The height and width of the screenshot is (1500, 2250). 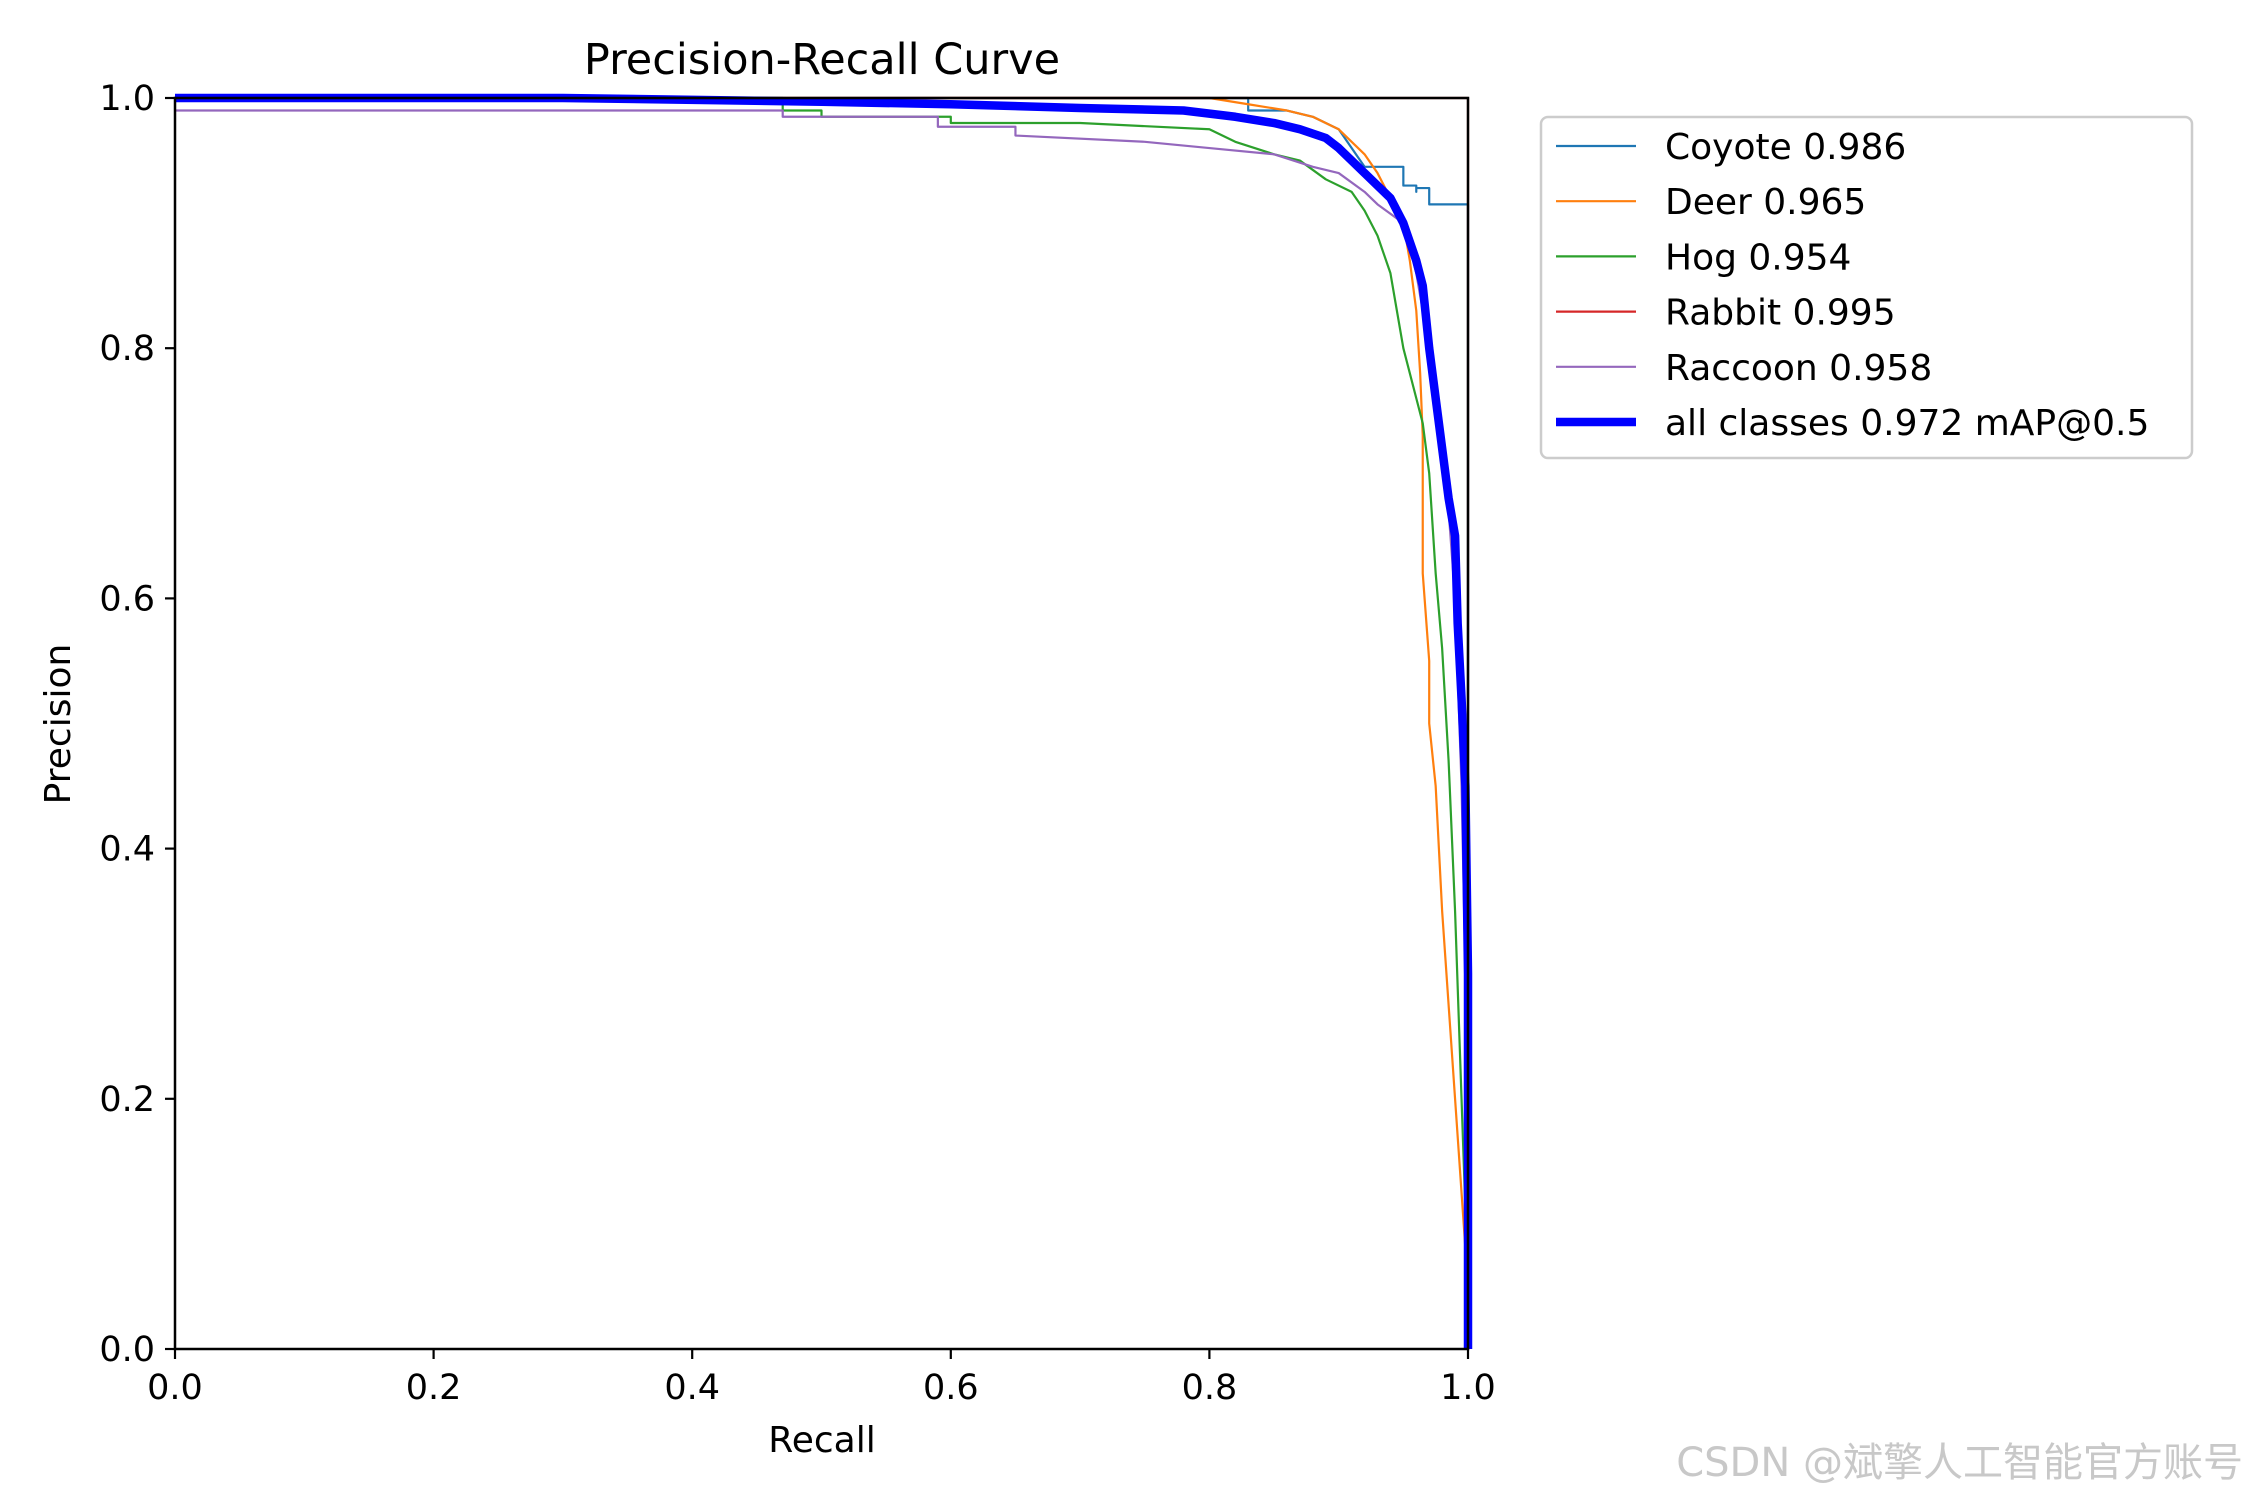 What do you see at coordinates (127, 1100) in the screenshot?
I see `y-tick-label: 0.2` at bounding box center [127, 1100].